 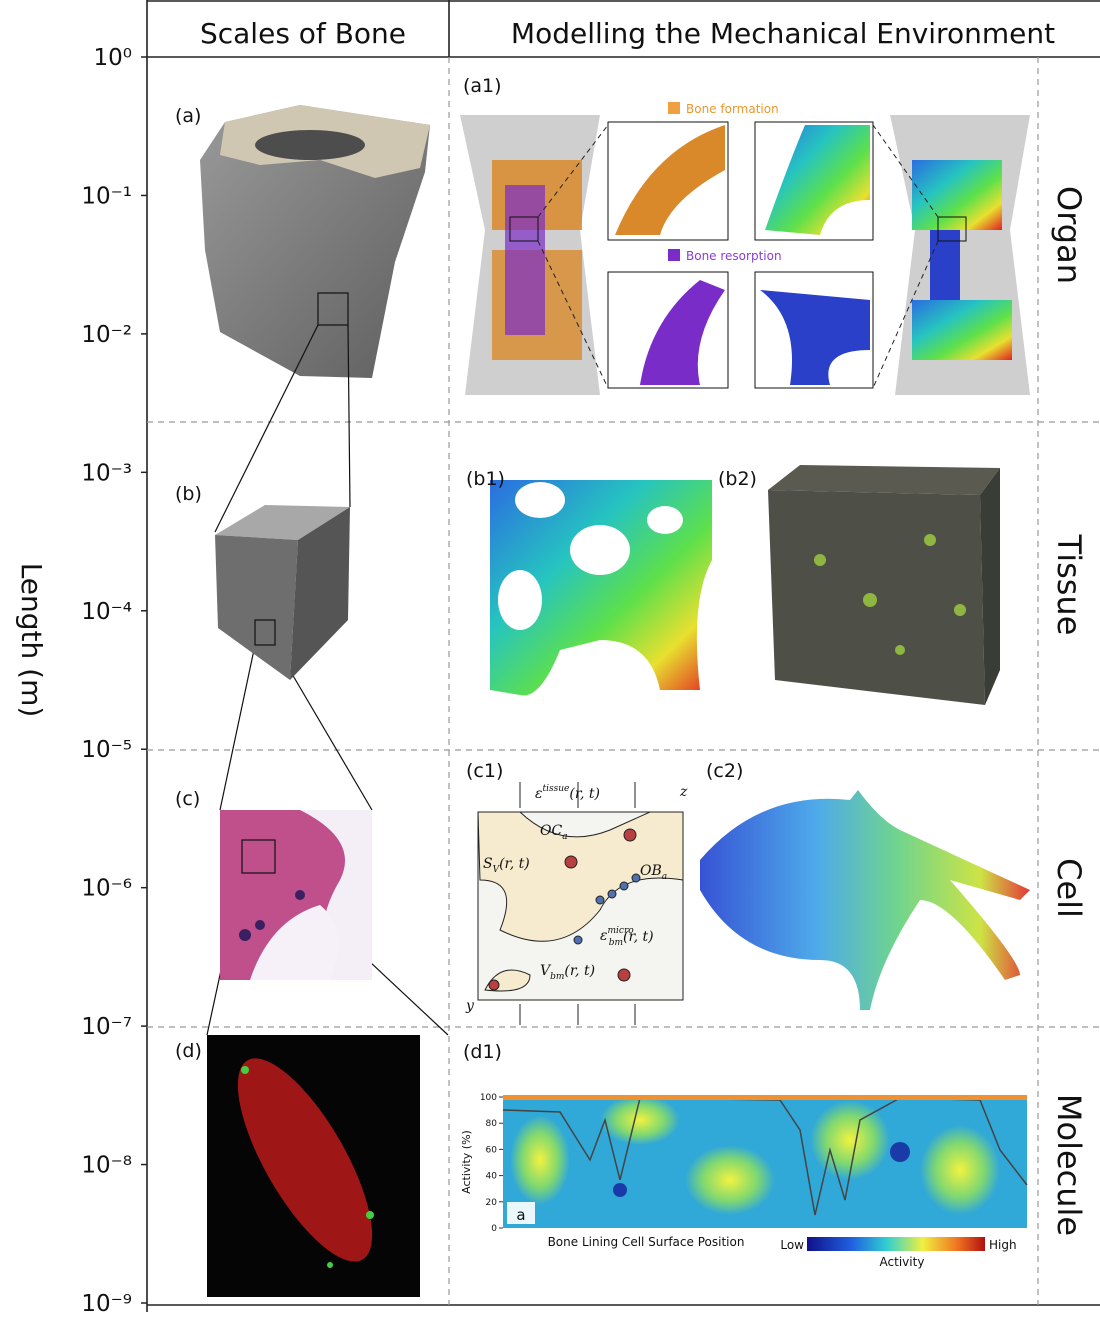 What do you see at coordinates (664, 877) in the screenshot?
I see `label-part: a` at bounding box center [664, 877].